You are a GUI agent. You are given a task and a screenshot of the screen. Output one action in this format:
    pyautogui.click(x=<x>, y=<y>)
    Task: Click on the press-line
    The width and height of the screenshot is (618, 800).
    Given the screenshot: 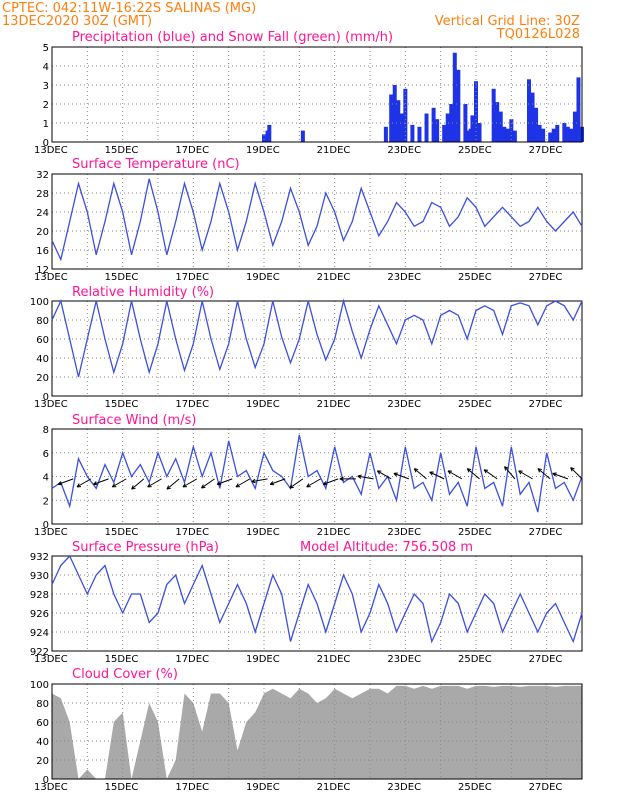 What is the action you would take?
    pyautogui.click(x=317, y=599)
    